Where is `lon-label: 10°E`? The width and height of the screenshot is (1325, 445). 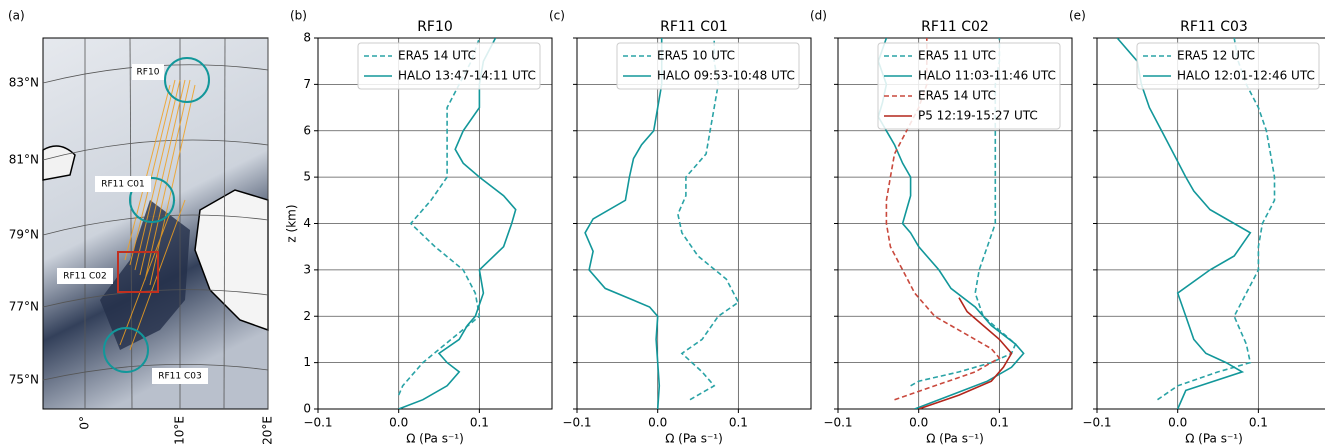
lon-label: 10°E is located at coordinates (180, 430).